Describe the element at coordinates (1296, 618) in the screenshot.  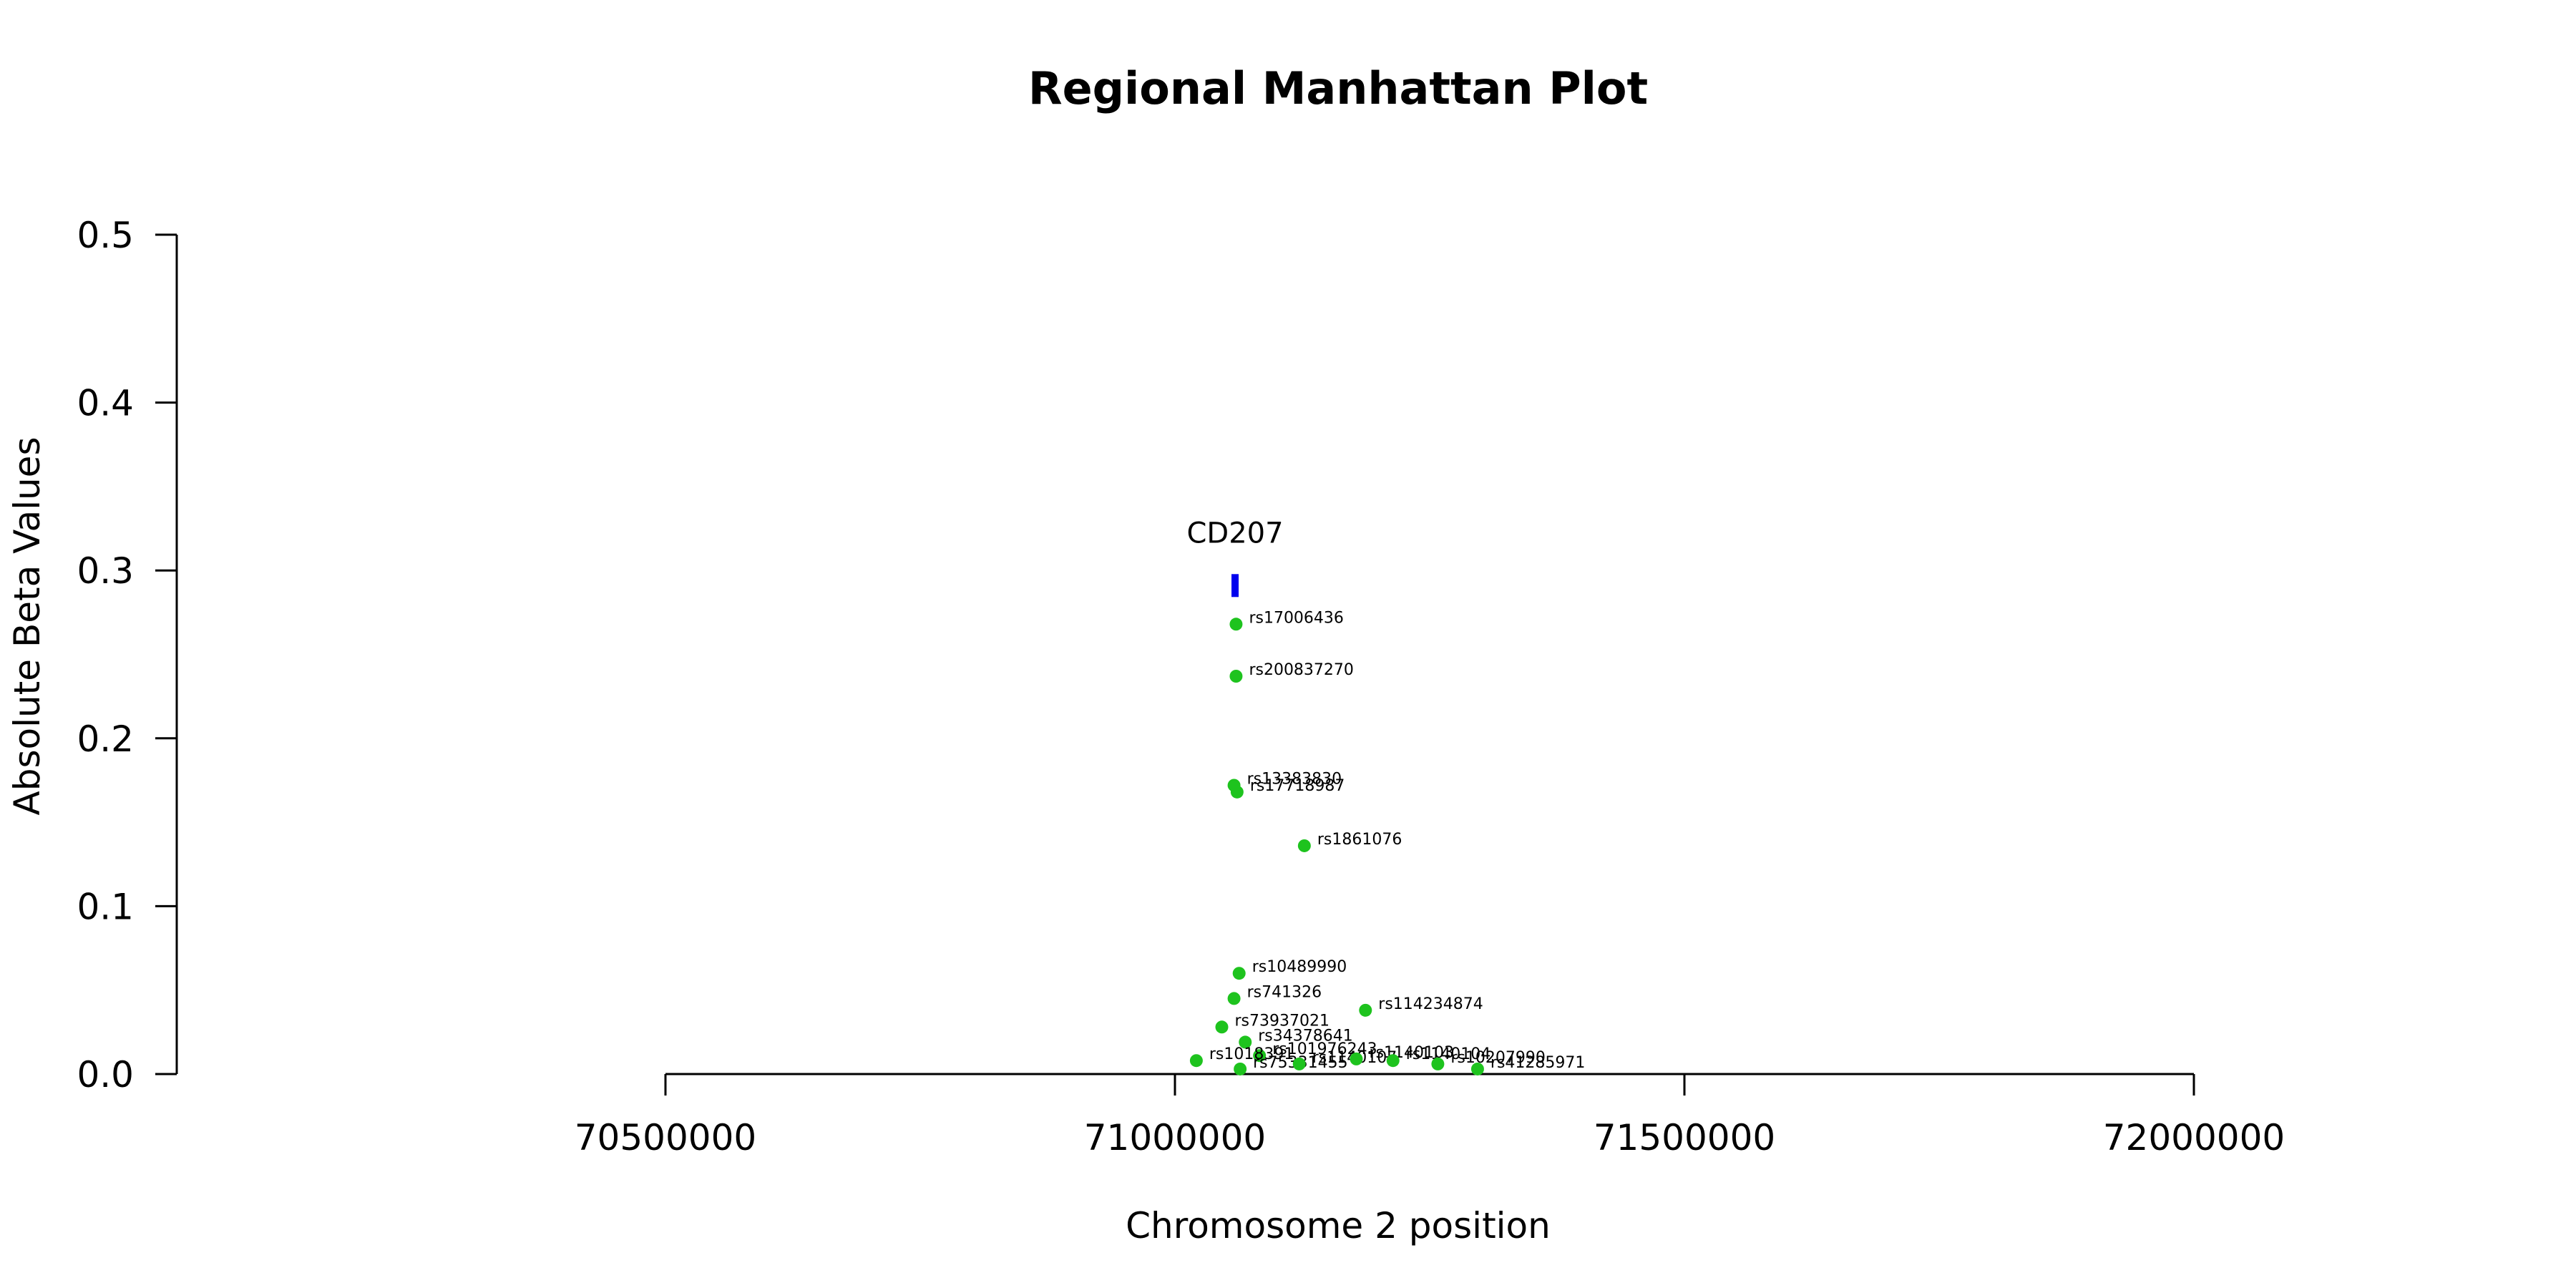
I see `snp-label: rs17006436` at that location.